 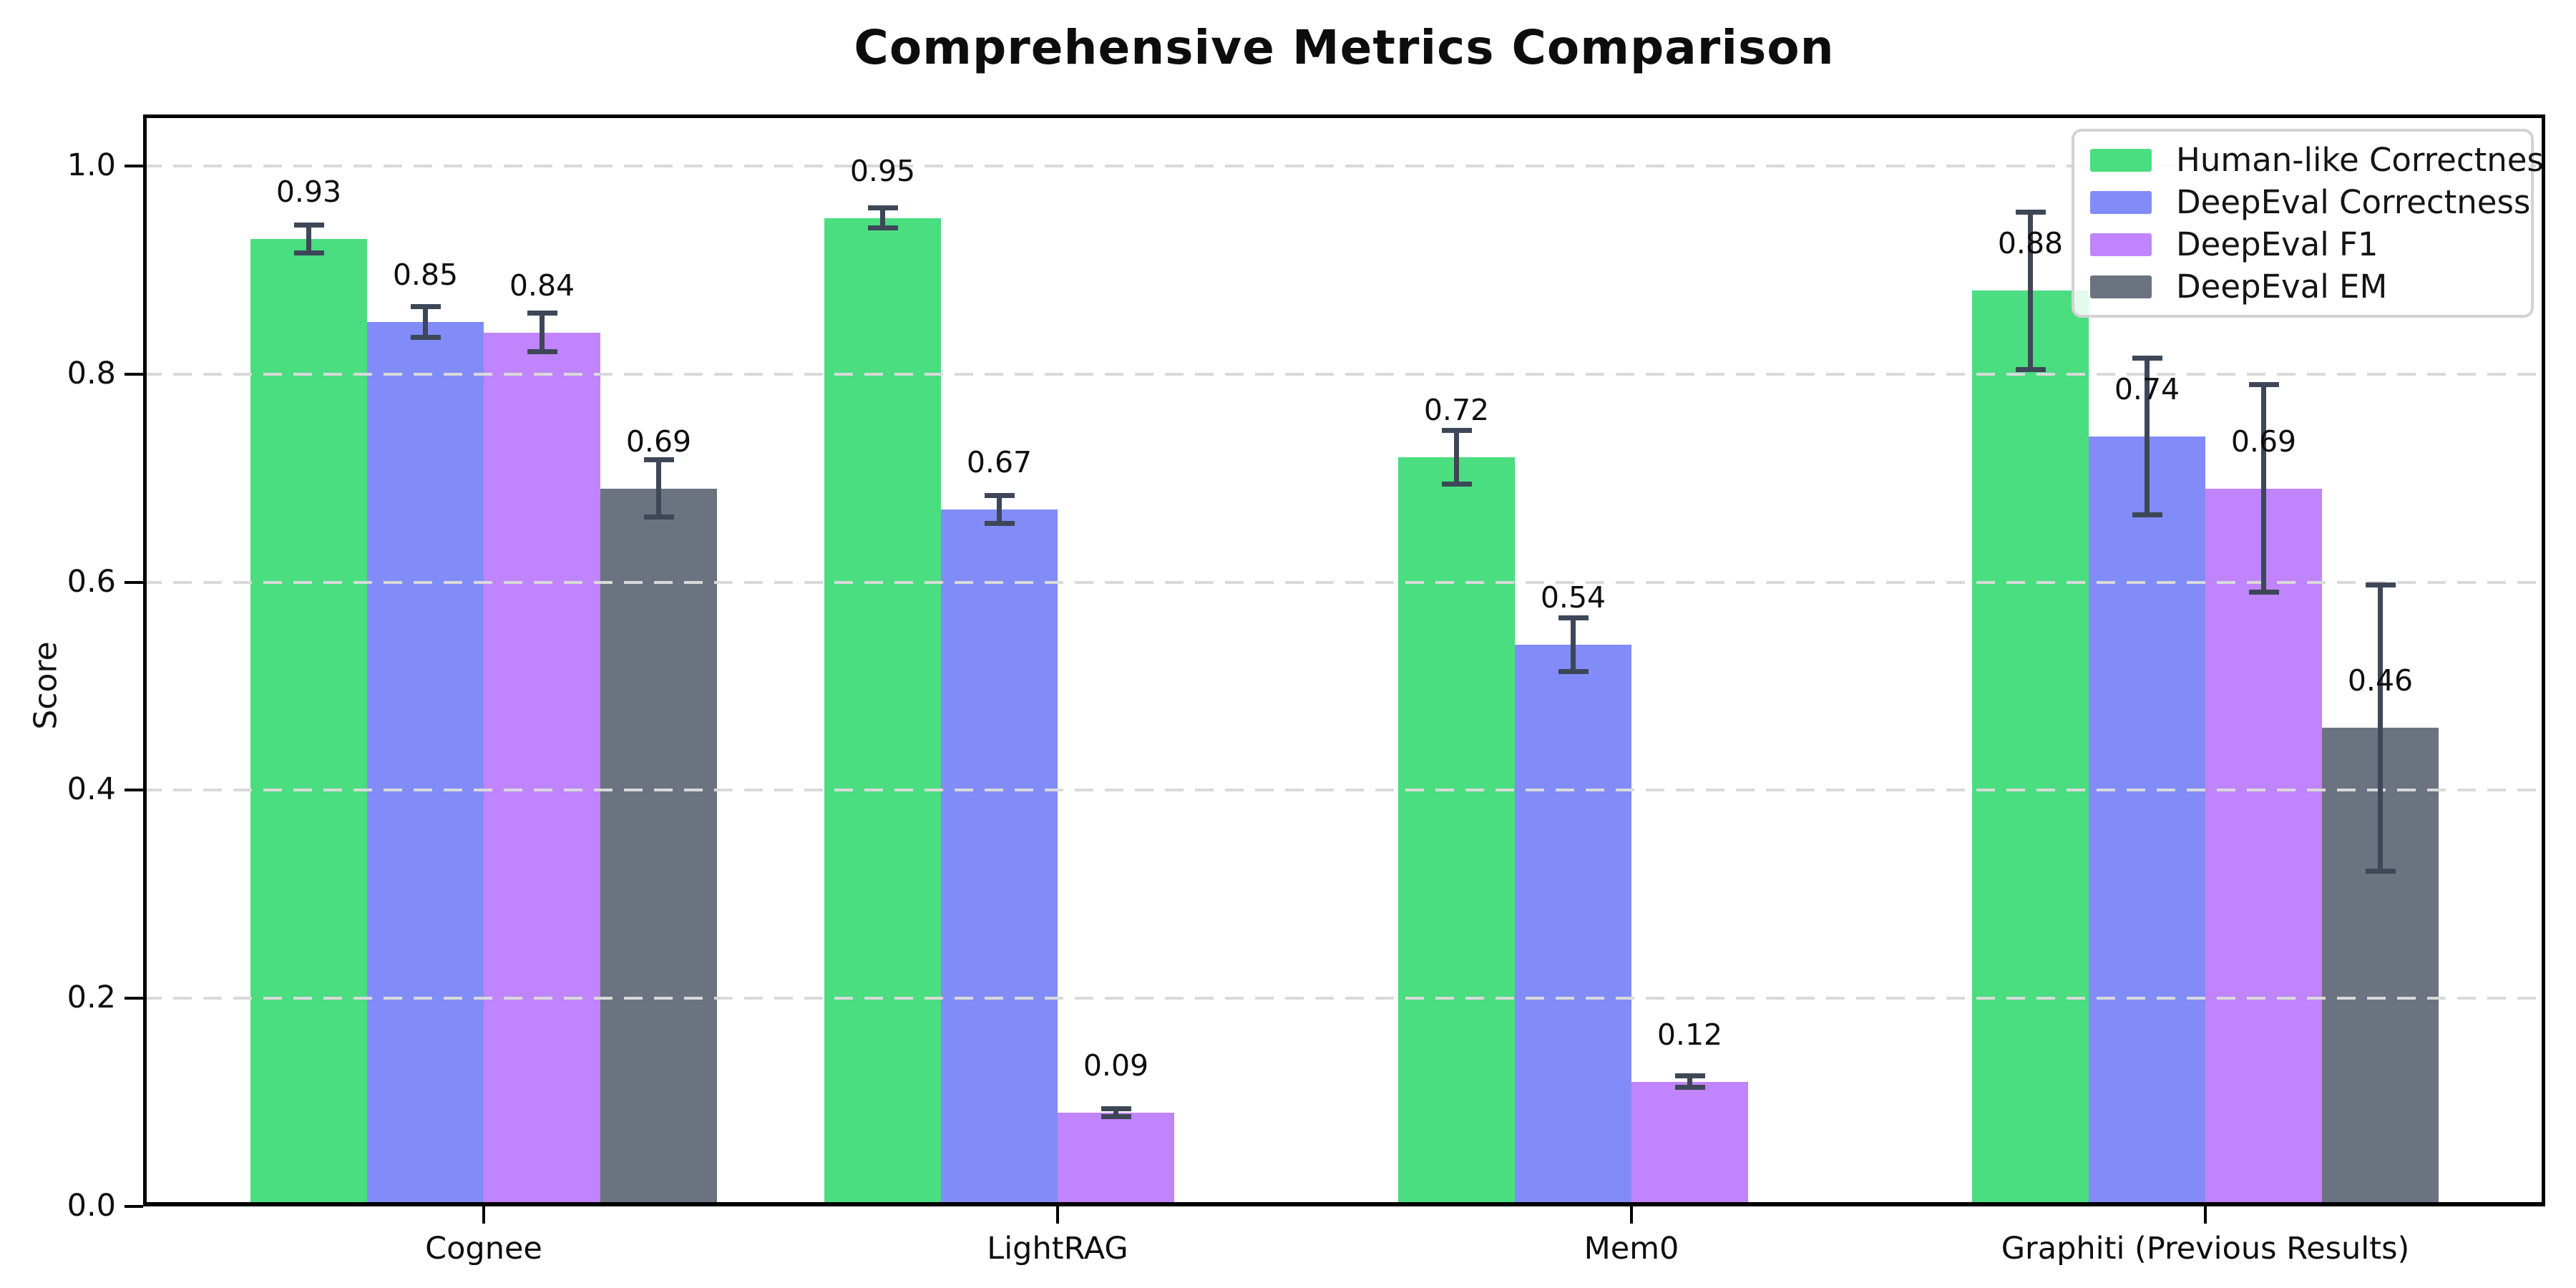 What do you see at coordinates (1573, 597) in the screenshot?
I see `bar-value-label: 0.54` at bounding box center [1573, 597].